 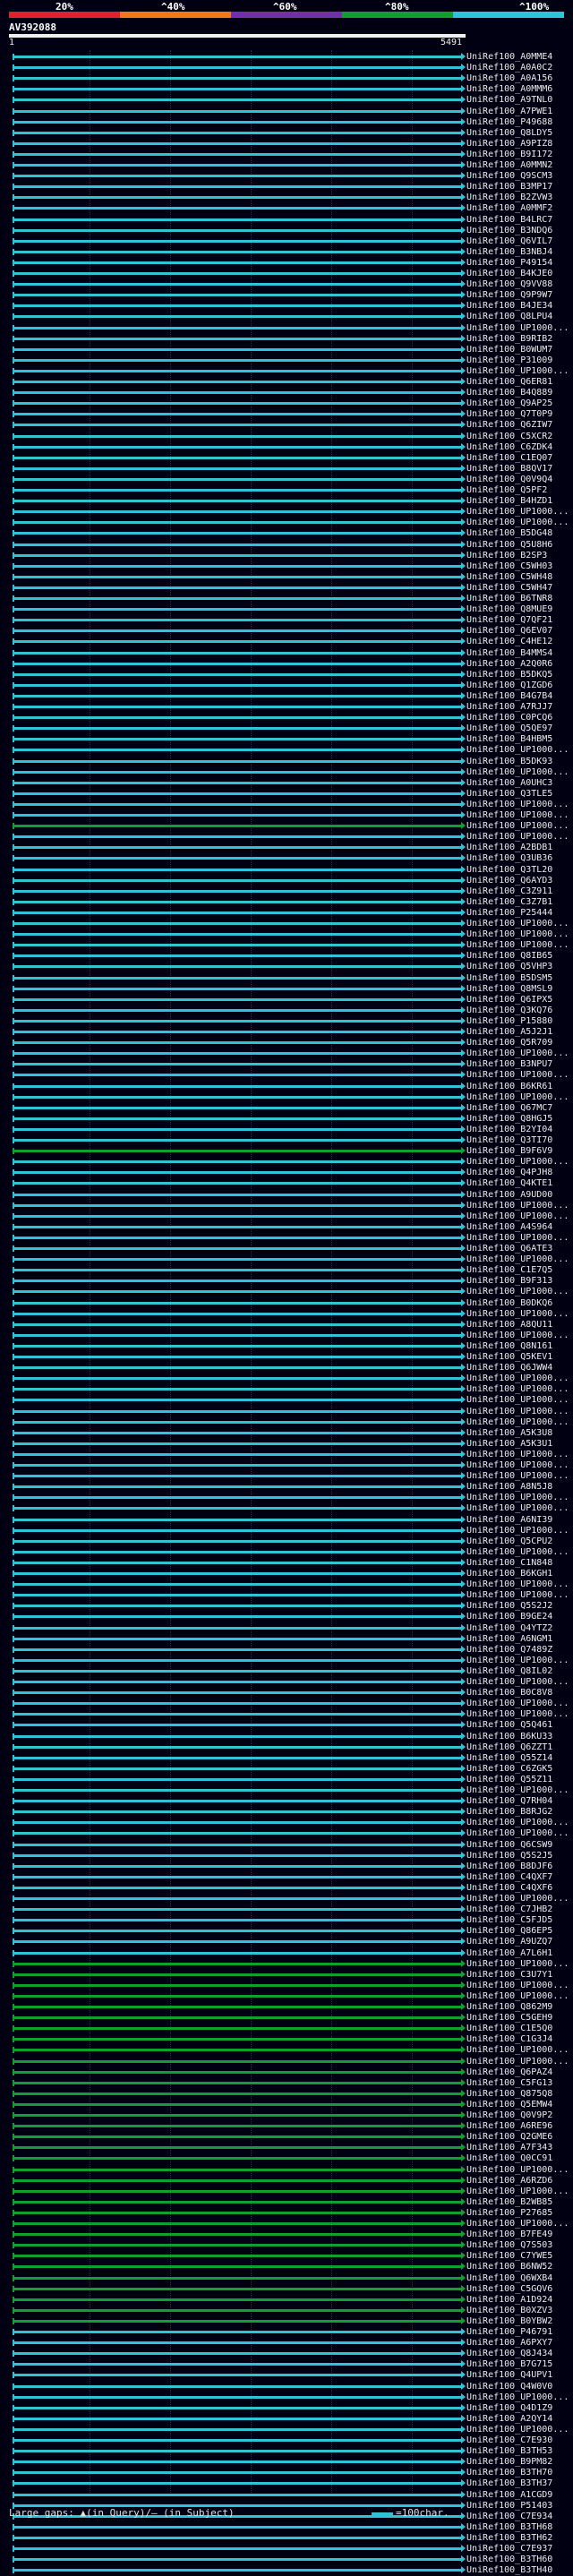 I want to click on hit-id-link: UniRef100_C1N848, so click(x=509, y=1562).